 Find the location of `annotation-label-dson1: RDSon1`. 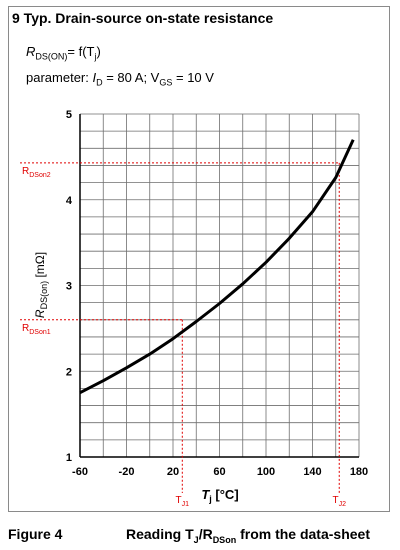

annotation-label-dson1: RDSon1 is located at coordinates (36, 329).